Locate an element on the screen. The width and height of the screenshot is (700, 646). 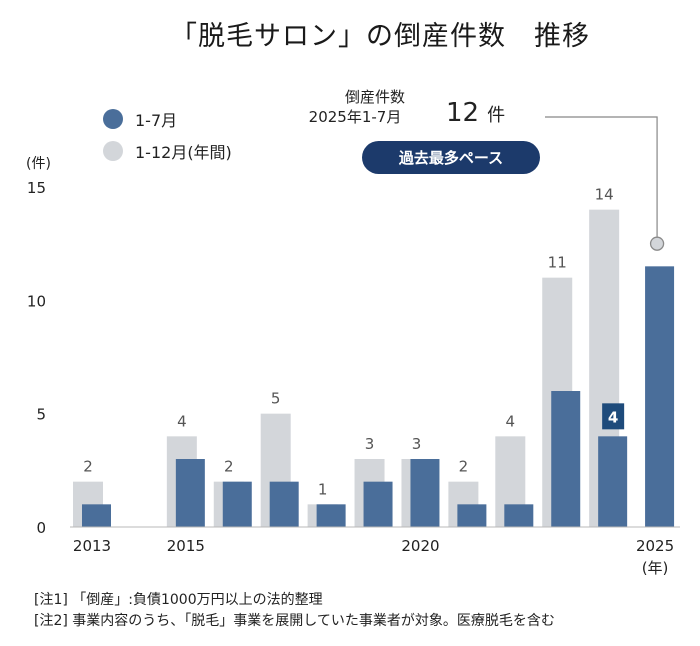
data-label-jan-jul: 4 is located at coordinates (613, 417).